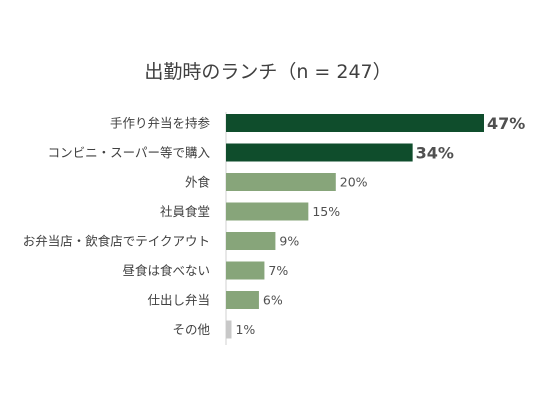 Image resolution: width=536 pixels, height=402 pixels. What do you see at coordinates (166, 270) in the screenshot?
I see `category-label-6: 昼食は食べない` at bounding box center [166, 270].